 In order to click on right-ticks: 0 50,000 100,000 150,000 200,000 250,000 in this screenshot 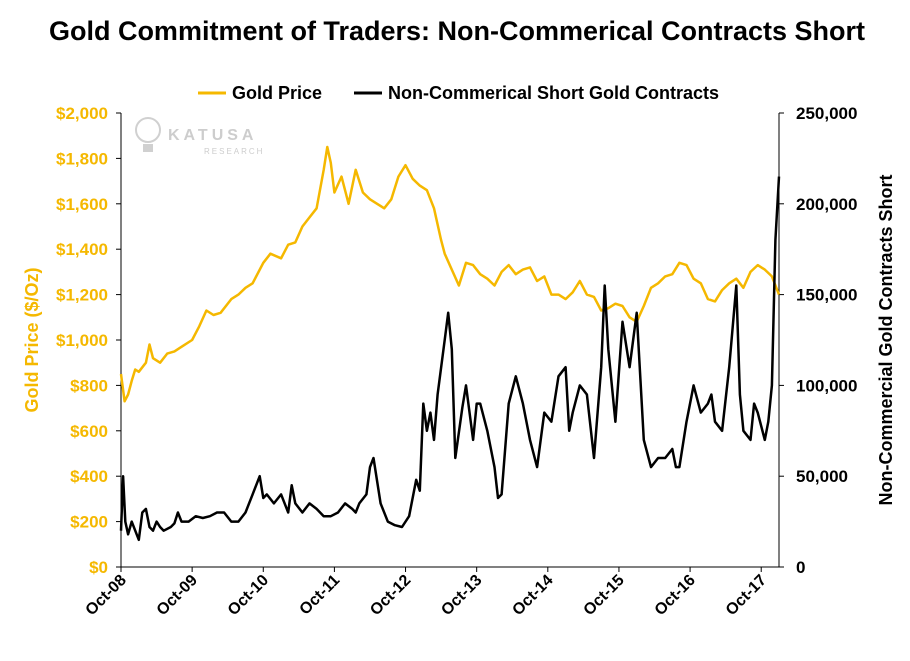, I will do `click(818, 340)`.